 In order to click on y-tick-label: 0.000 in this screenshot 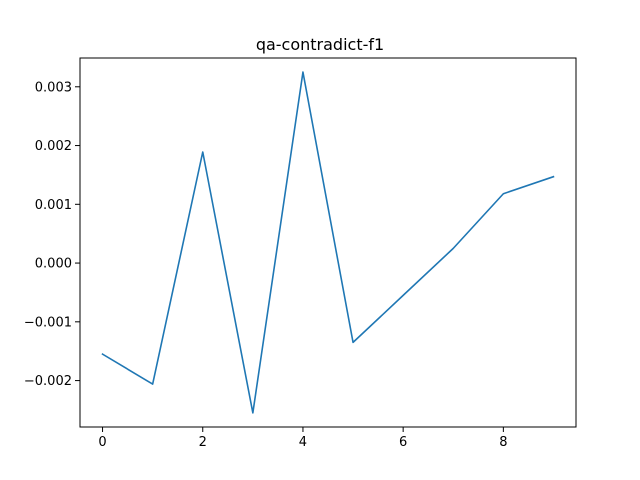, I will do `click(53, 264)`.